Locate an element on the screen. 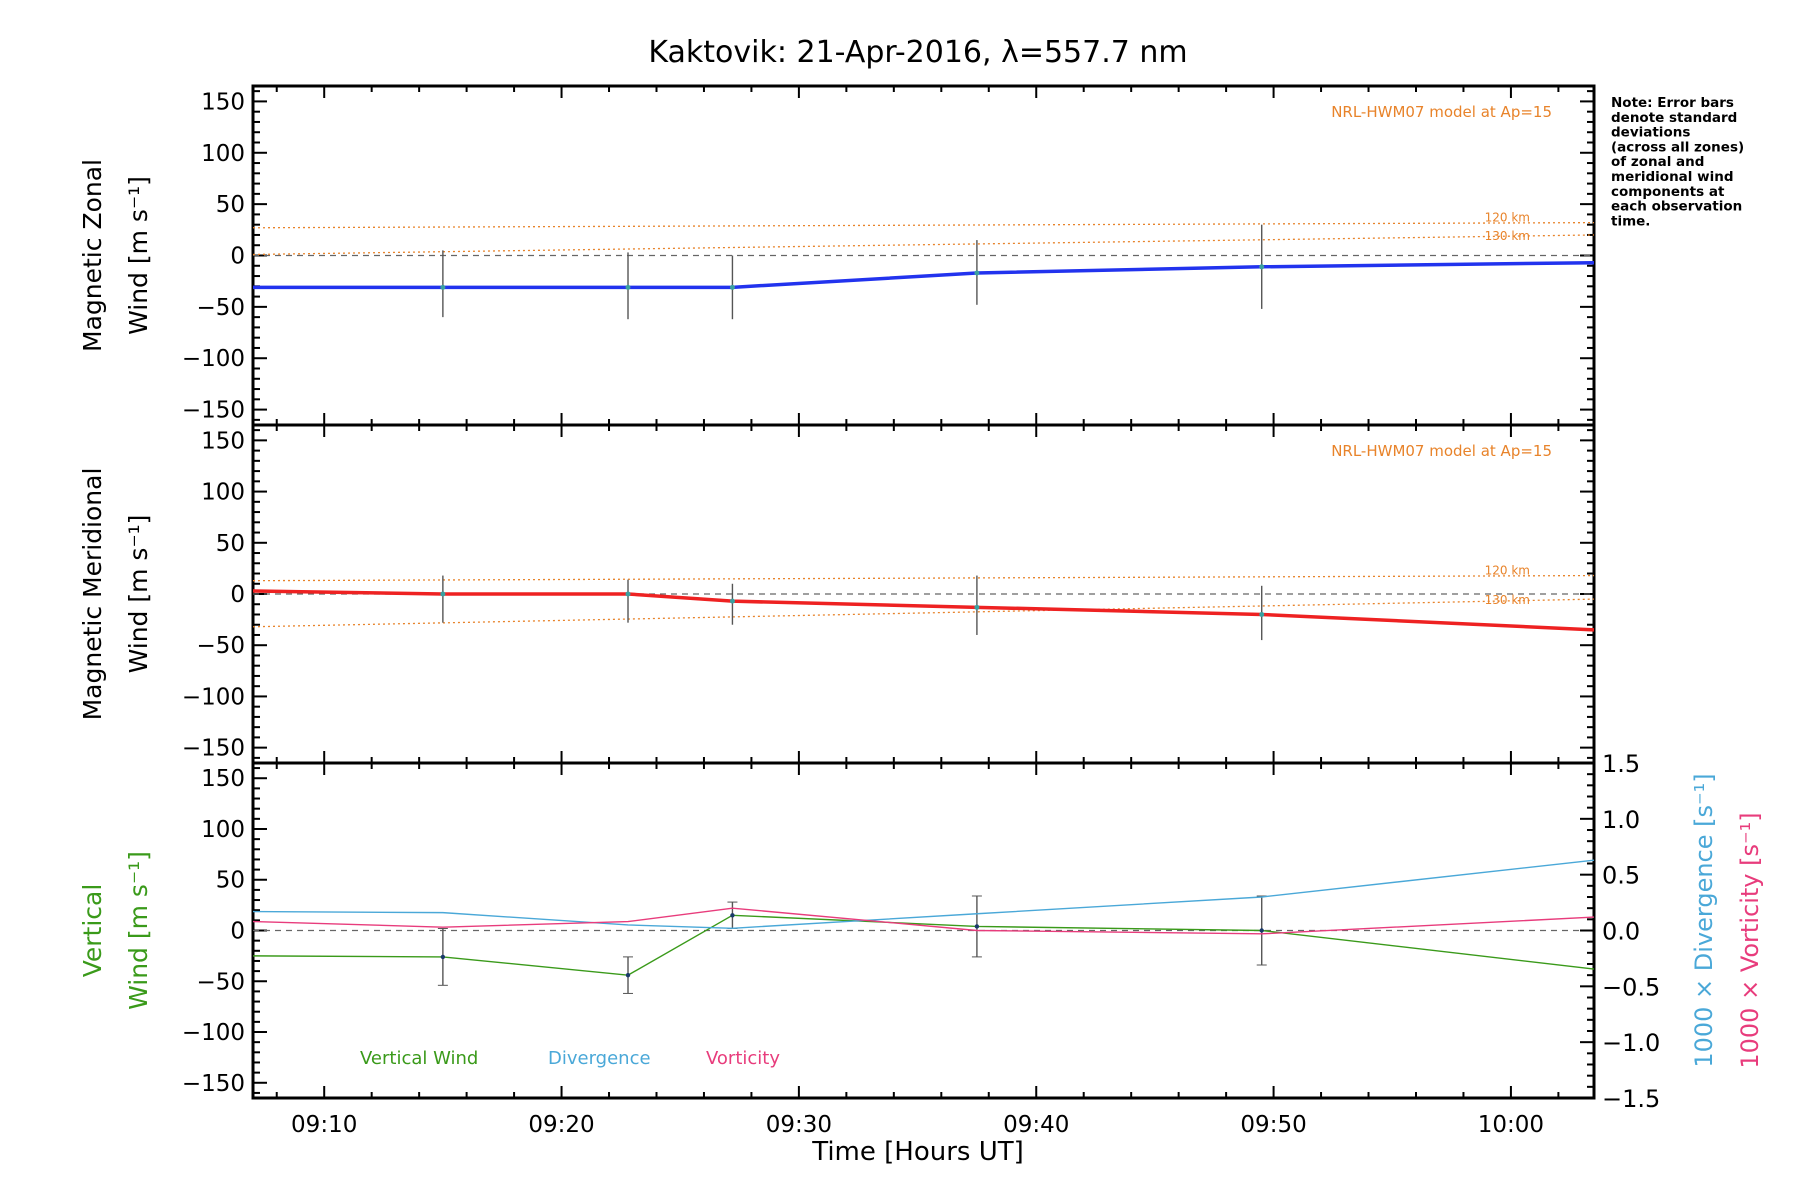 This screenshot has height=1200, width=1800. y2-tick-label: −0.5 is located at coordinates (1631, 987).